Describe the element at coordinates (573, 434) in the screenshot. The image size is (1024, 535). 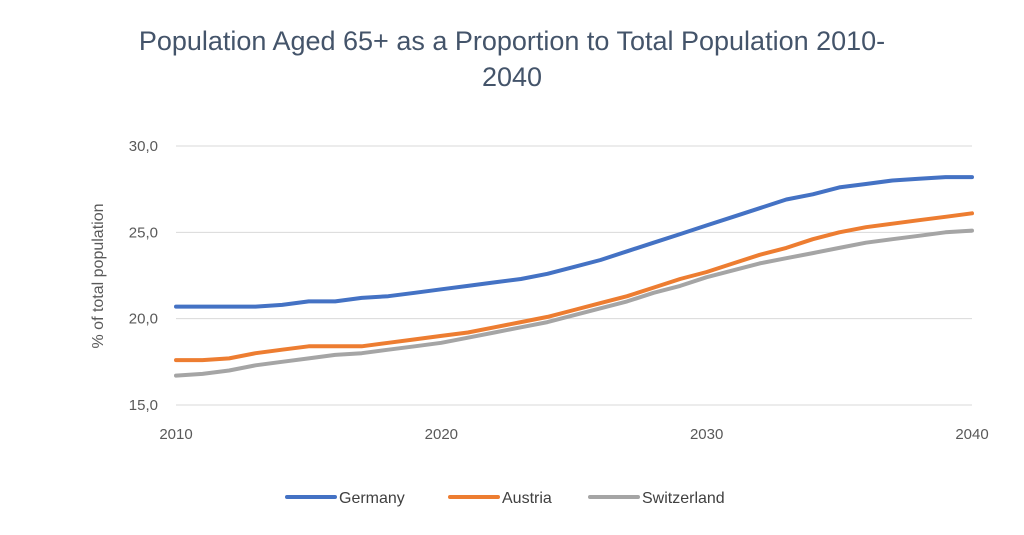
I see `x-axis-ticks: 2010 2020 2030 2040` at that location.